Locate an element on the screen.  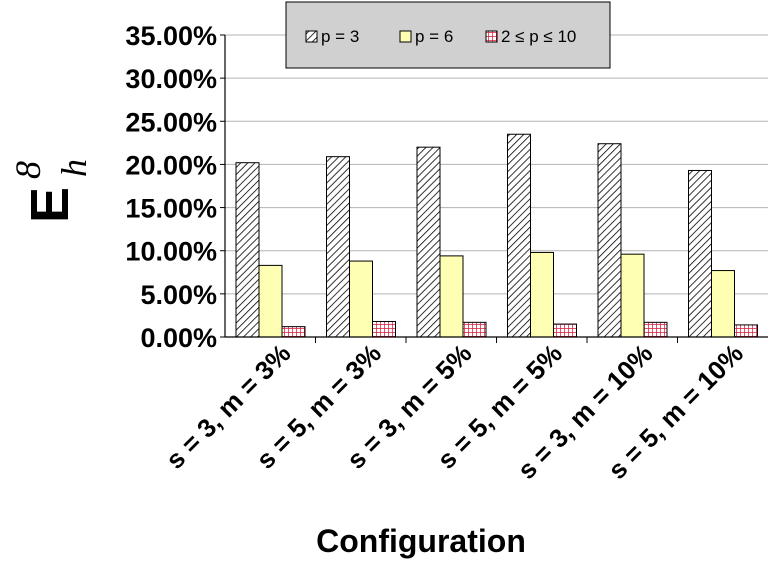
legend-label-range: 2 ≤ p ≤ 10 is located at coordinates (538, 36).